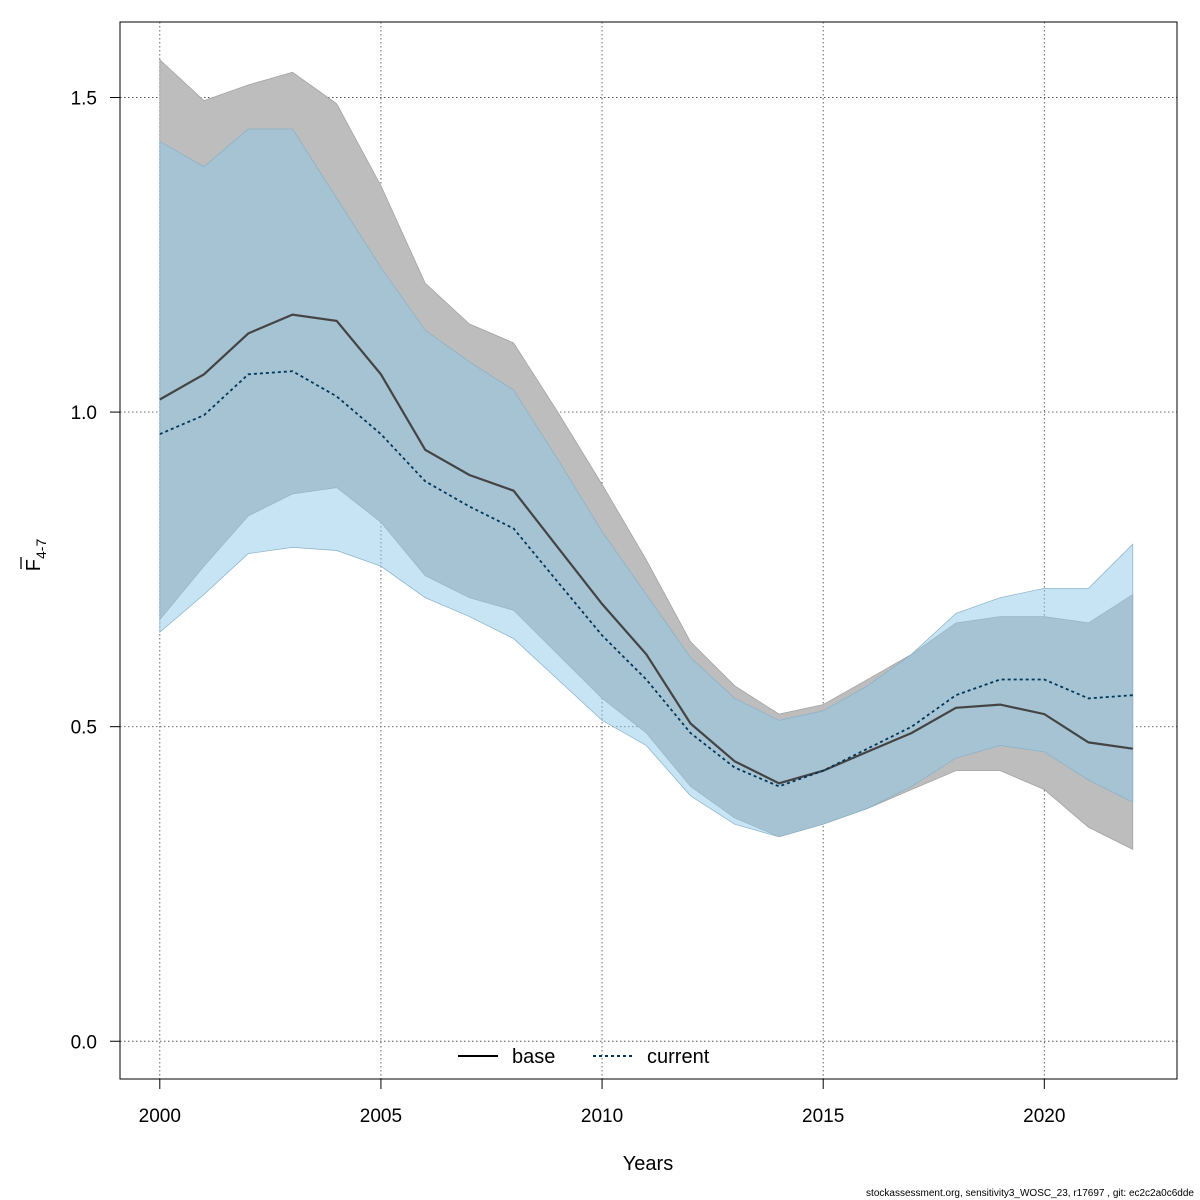 The width and height of the screenshot is (1200, 1200). I want to click on y-tick-label-1.5: 1.5, so click(84, 99).